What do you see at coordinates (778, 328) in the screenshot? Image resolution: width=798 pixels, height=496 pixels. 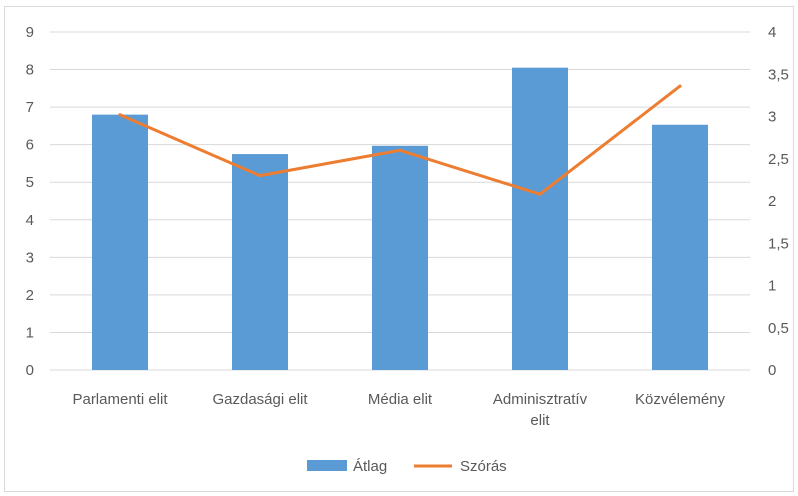 I see `y-right-tick-label: 0,5` at bounding box center [778, 328].